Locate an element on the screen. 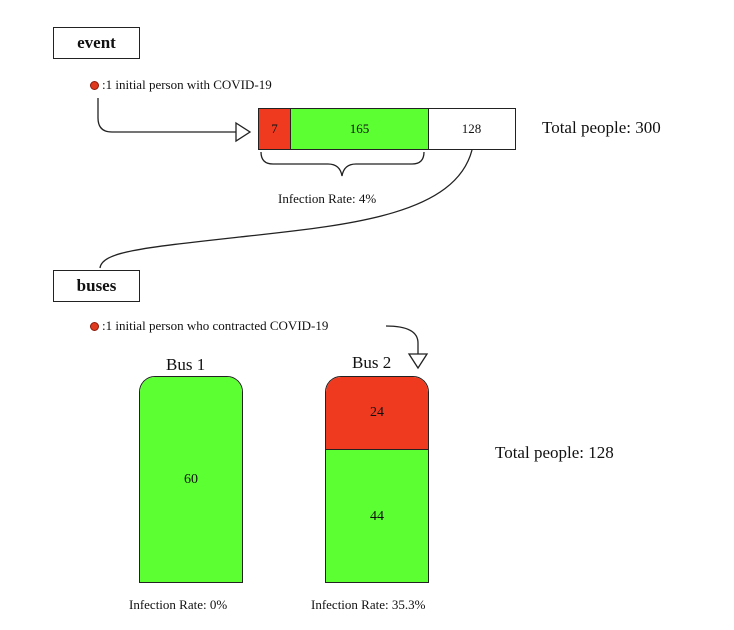 This screenshot has width=734, height=630. bus1-exposed-value: 60 is located at coordinates (191, 479).